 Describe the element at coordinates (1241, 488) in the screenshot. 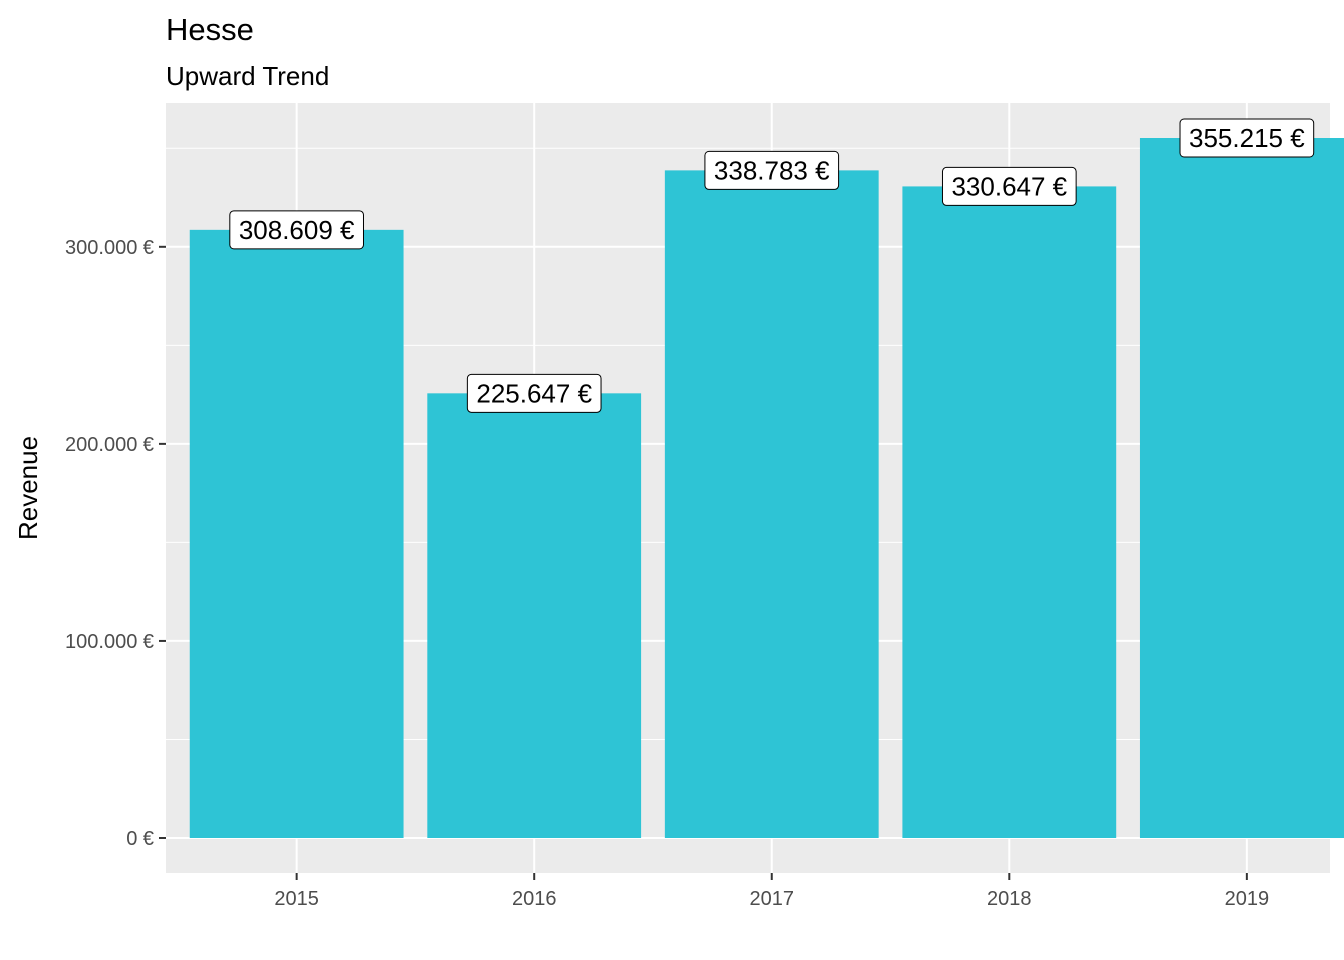

I see `bar-2019` at that location.